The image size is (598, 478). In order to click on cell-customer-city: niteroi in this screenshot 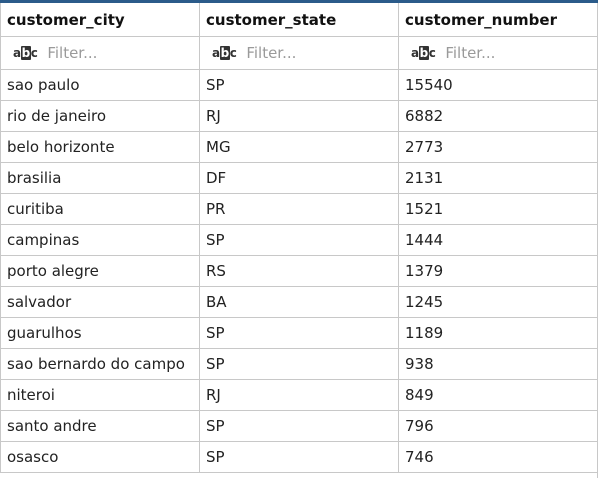, I will do `click(100, 395)`.